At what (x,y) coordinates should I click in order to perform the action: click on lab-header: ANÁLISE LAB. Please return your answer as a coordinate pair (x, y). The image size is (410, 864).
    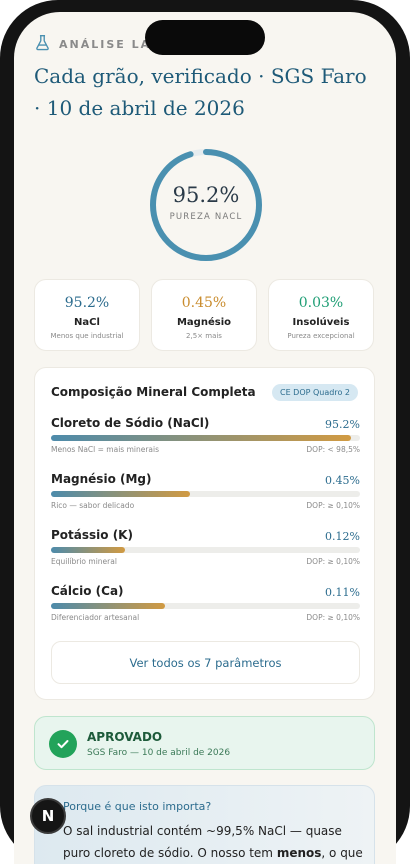
    Looking at the image, I should click on (98, 44).